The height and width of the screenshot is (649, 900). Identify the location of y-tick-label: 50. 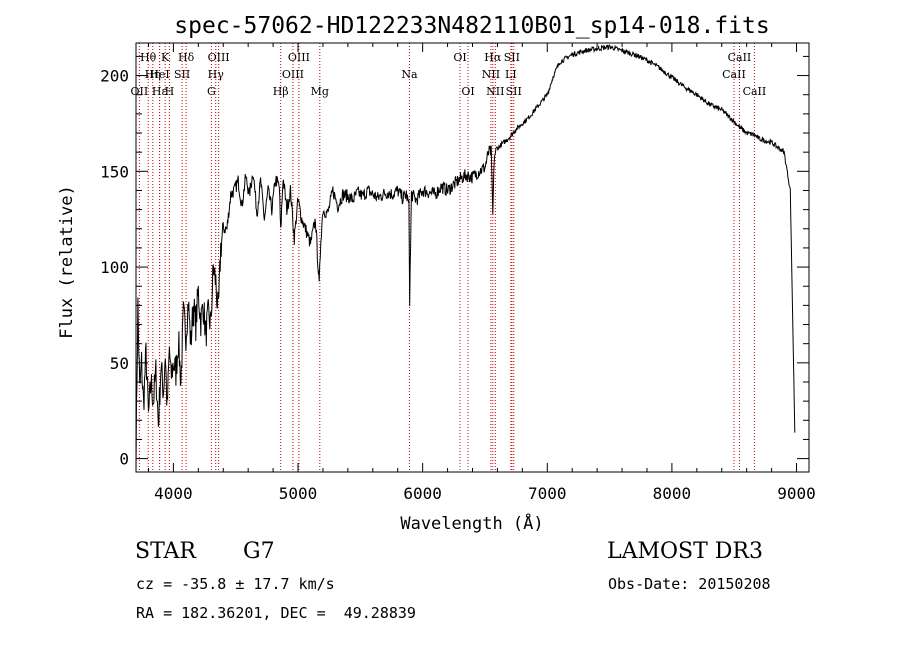
(119, 363).